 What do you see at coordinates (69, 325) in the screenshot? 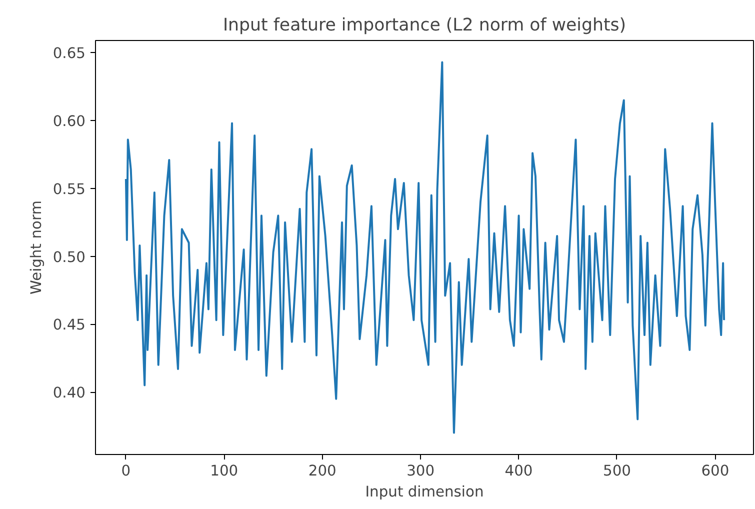
I see `y-tick-label: 0.45` at bounding box center [69, 325].